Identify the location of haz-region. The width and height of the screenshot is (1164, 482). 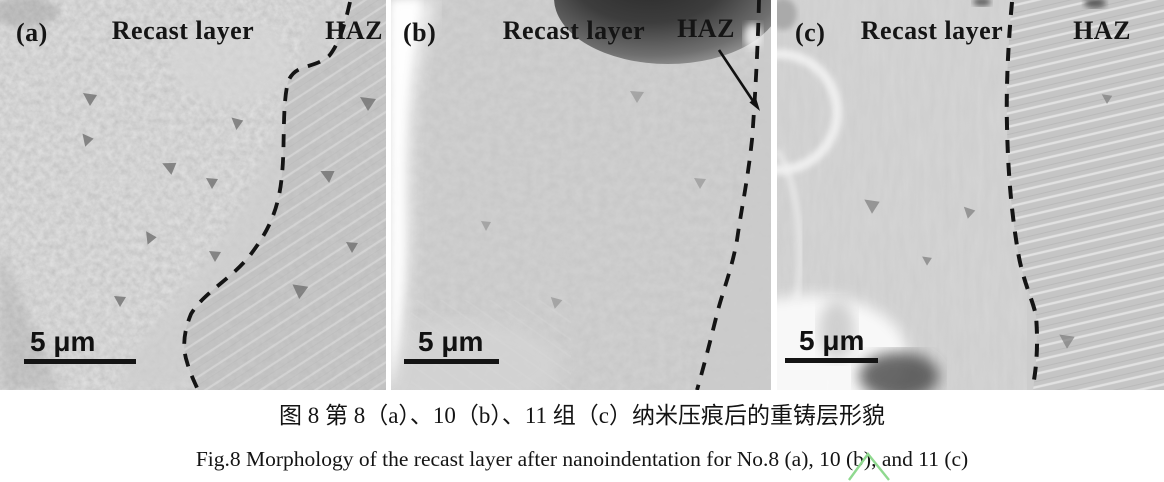
(734, 195).